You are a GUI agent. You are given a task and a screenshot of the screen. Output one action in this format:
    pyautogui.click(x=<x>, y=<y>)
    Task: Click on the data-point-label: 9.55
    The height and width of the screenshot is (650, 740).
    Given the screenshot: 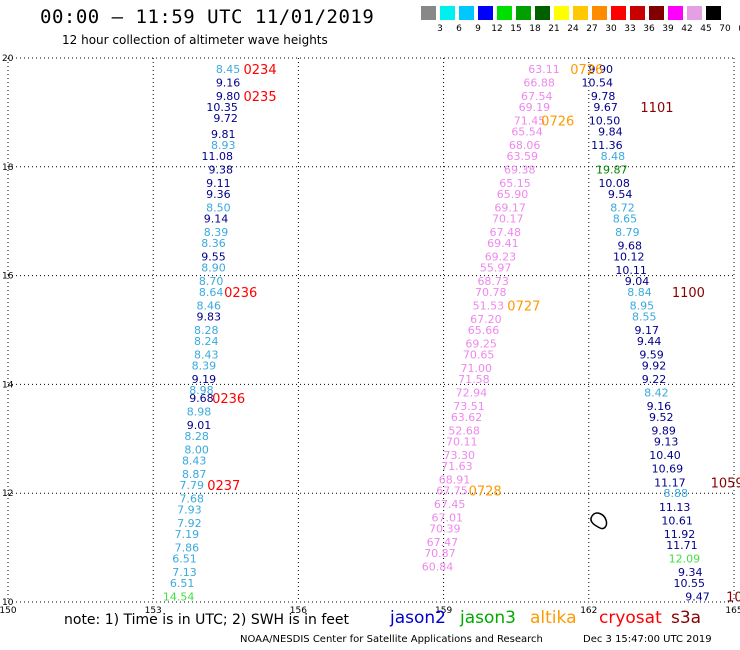 What is the action you would take?
    pyautogui.click(x=213, y=257)
    